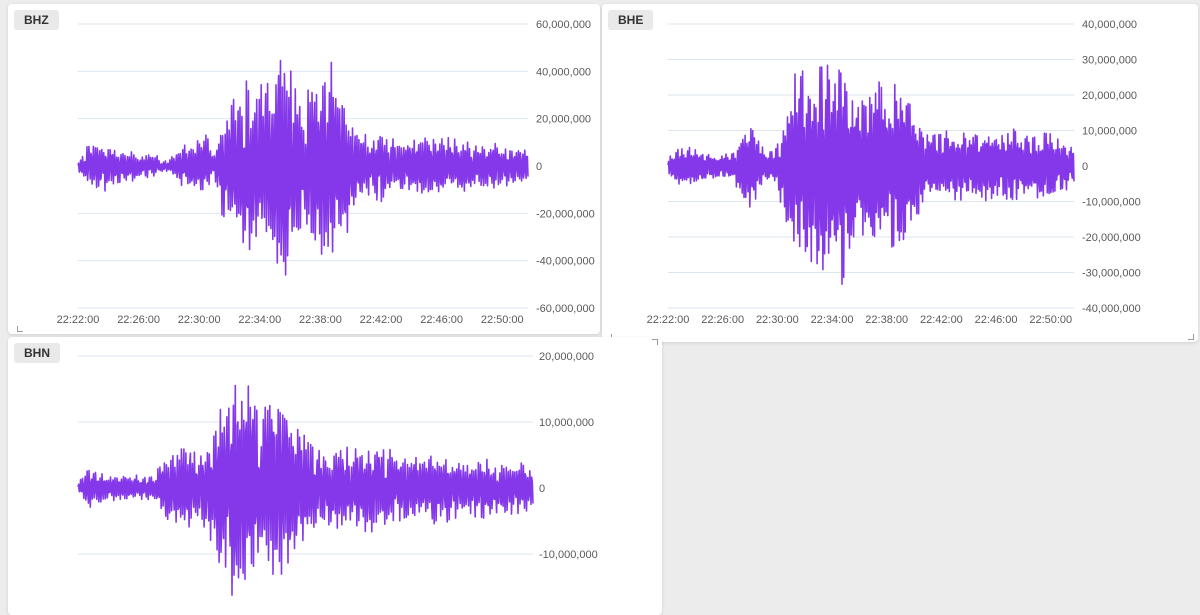 This screenshot has width=1200, height=615. Describe the element at coordinates (1109, 61) in the screenshot. I see `y-tick-label: 30,000,000` at that location.